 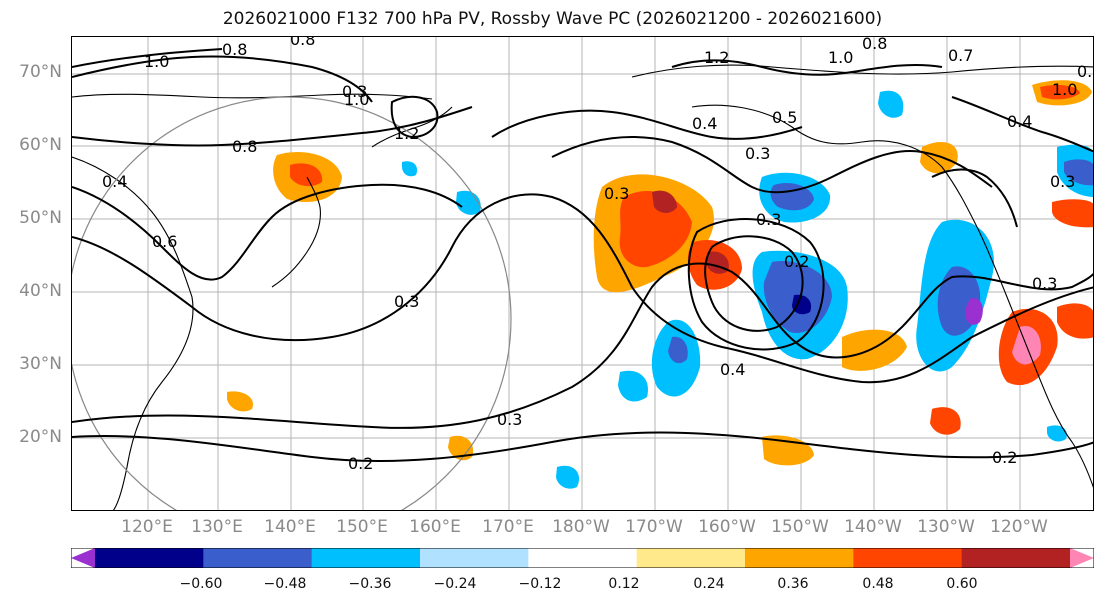 I want to click on lon-label-180w: 180°W, so click(x=581, y=527).